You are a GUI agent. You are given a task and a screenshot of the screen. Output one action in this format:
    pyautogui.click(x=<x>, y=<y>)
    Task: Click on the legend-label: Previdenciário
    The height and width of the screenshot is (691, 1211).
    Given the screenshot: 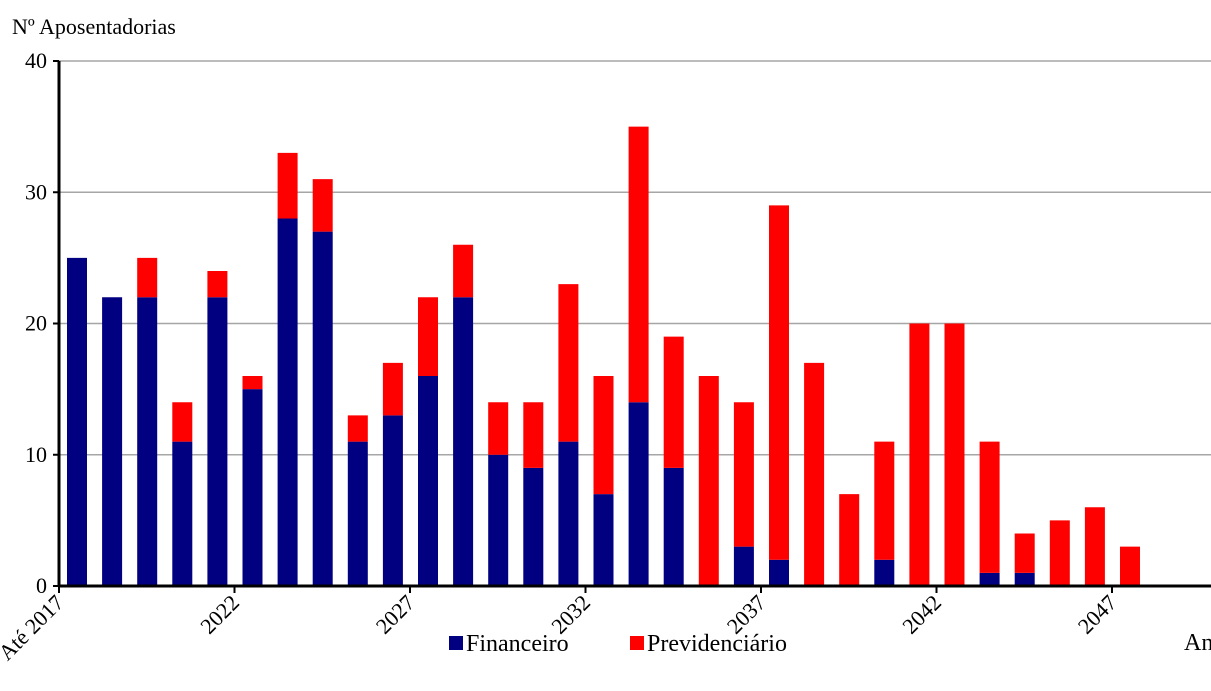 What is the action you would take?
    pyautogui.click(x=717, y=644)
    